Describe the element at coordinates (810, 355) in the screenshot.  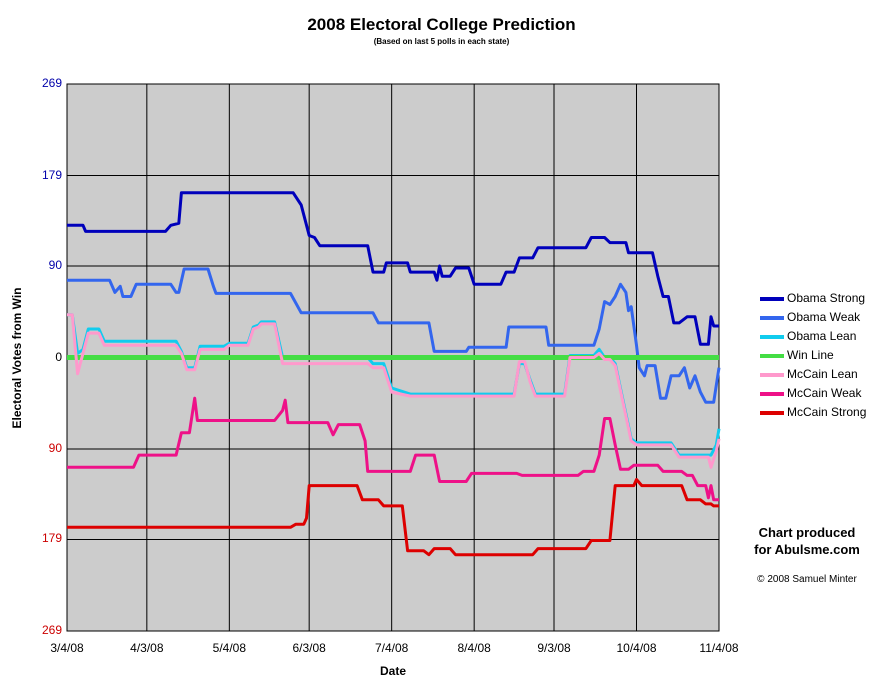
I see `legend-label: Win Line` at that location.